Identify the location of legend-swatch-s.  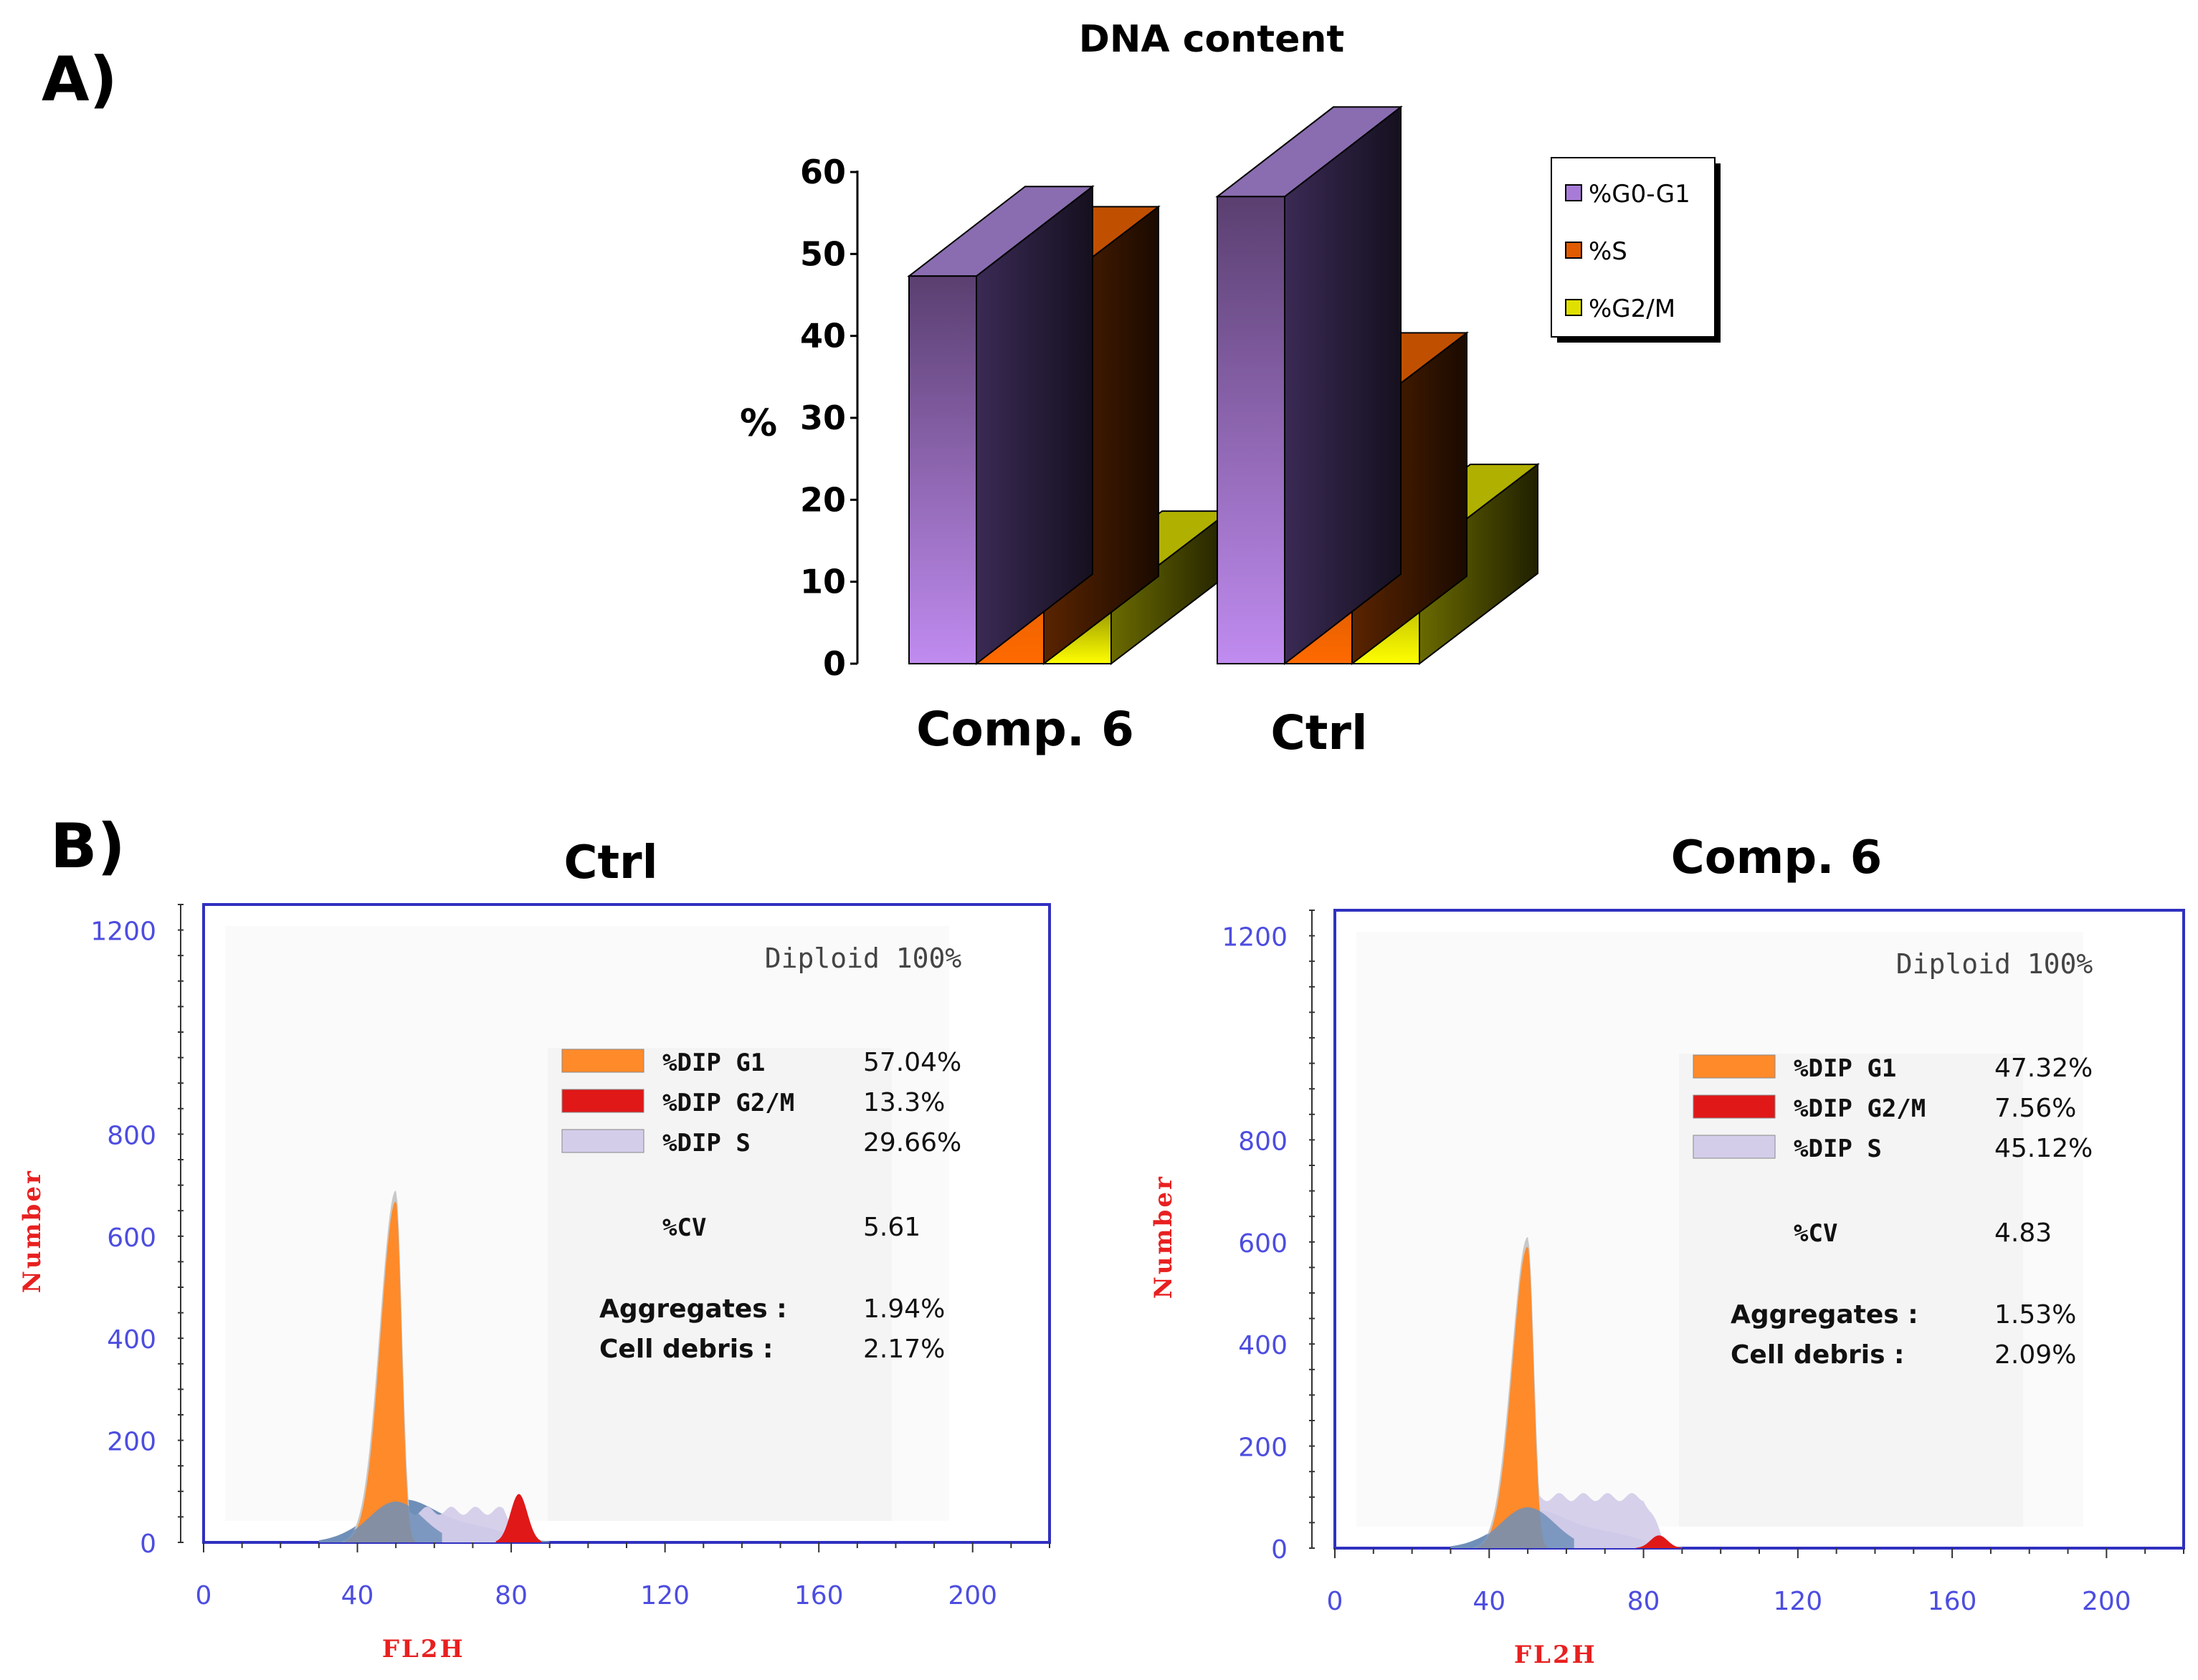
(1573, 250).